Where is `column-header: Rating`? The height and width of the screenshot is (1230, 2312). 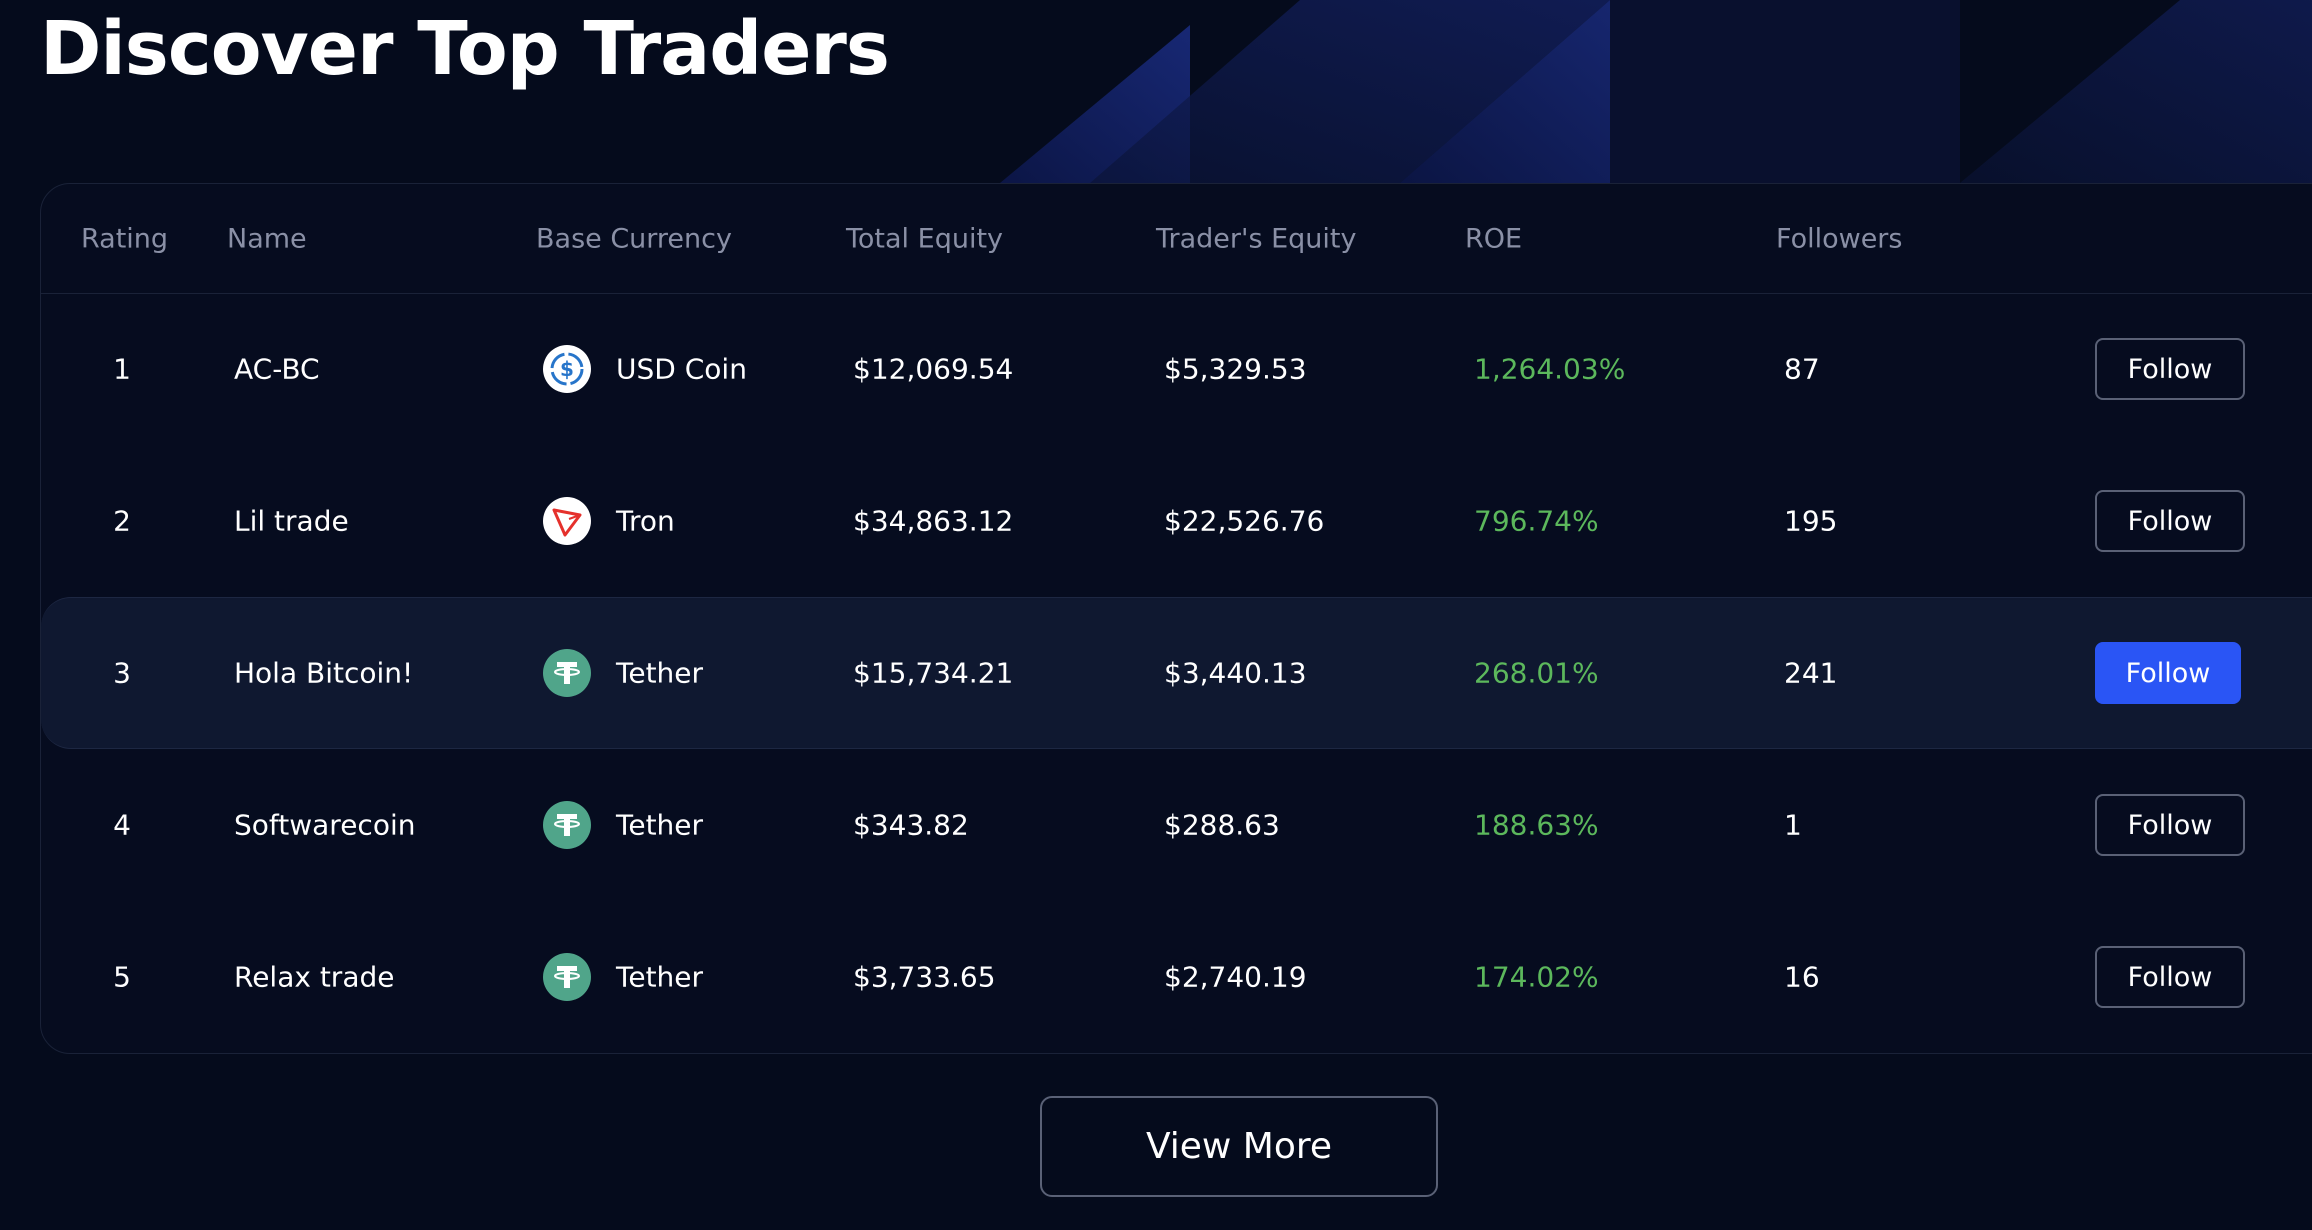
column-header: Rating is located at coordinates (125, 238).